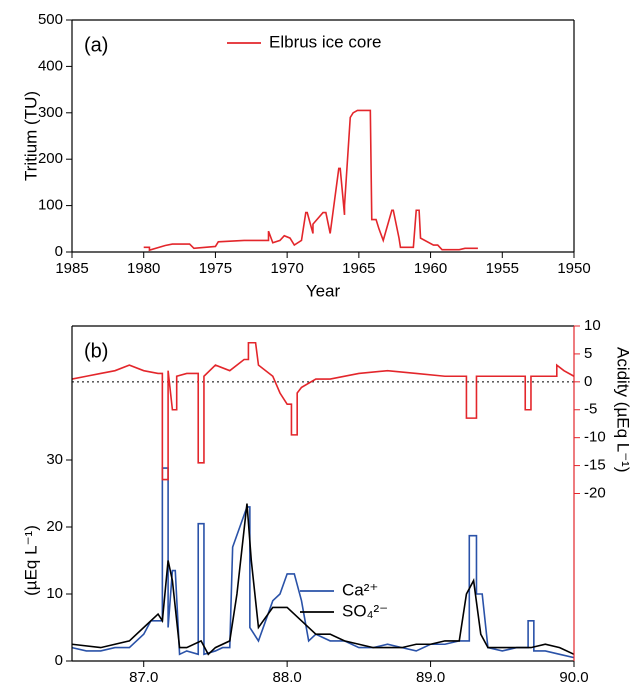 Image resolution: width=638 pixels, height=693 pixels. I want to click on y2-tick-label: -10, so click(595, 437).